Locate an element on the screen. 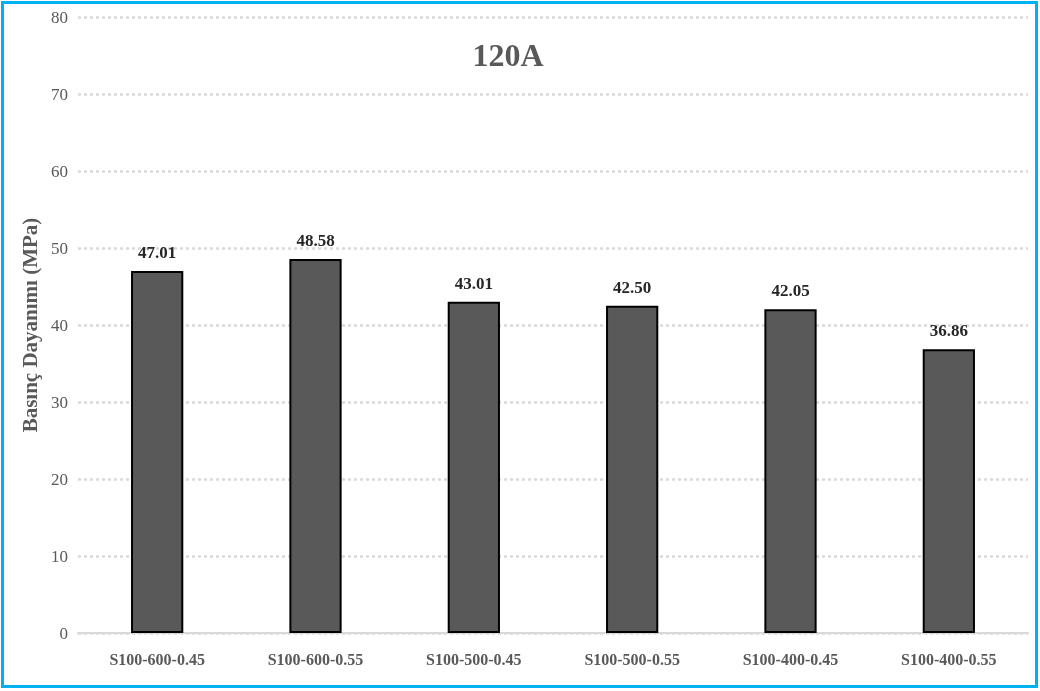 The height and width of the screenshot is (691, 1040). x-tick-label: S100-400-0.55 is located at coordinates (949, 659).